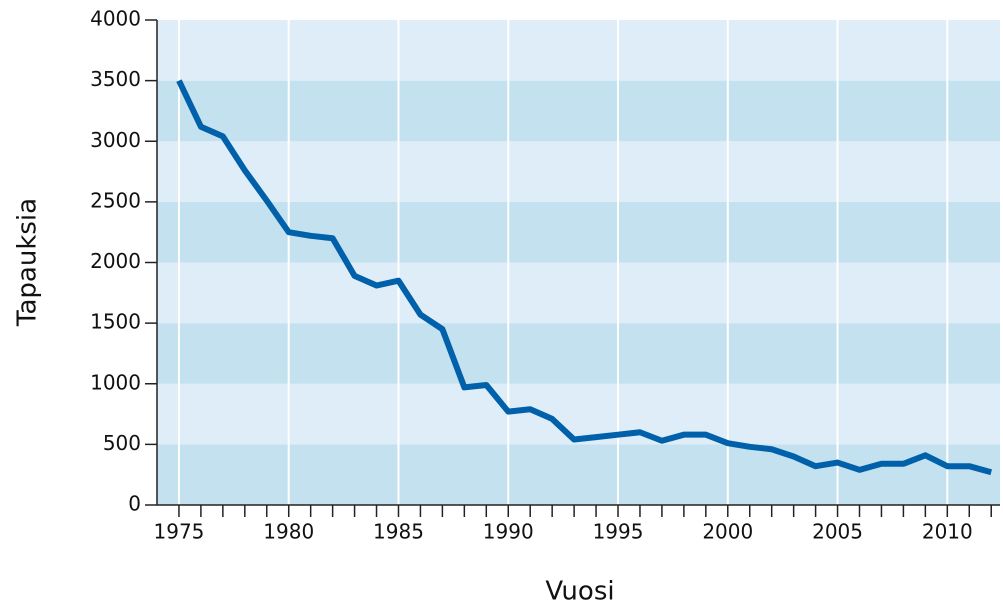 The height and width of the screenshot is (607, 1003). What do you see at coordinates (288, 532) in the screenshot?
I see `x-tick-label: 1980` at bounding box center [288, 532].